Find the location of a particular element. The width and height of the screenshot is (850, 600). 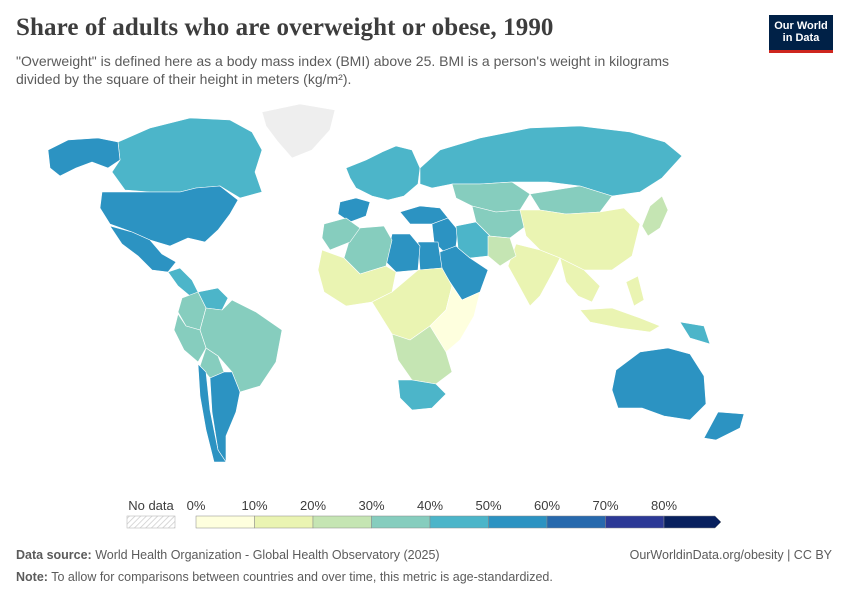

region-japan: Japan is located at coordinates (655, 216).